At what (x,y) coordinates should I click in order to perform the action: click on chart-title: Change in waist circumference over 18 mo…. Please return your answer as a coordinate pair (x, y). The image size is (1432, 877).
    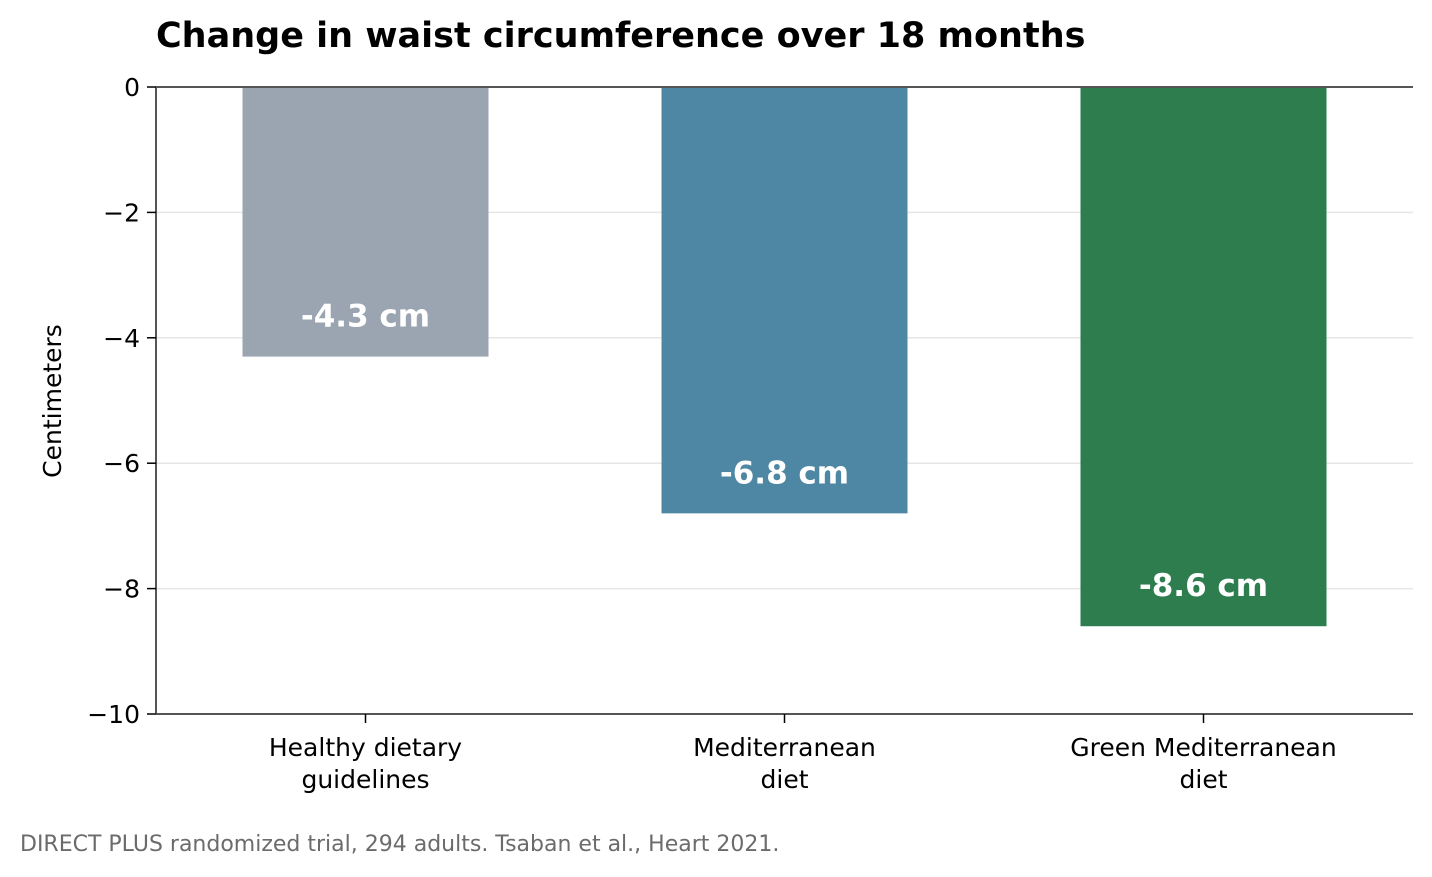
    Looking at the image, I should click on (620, 36).